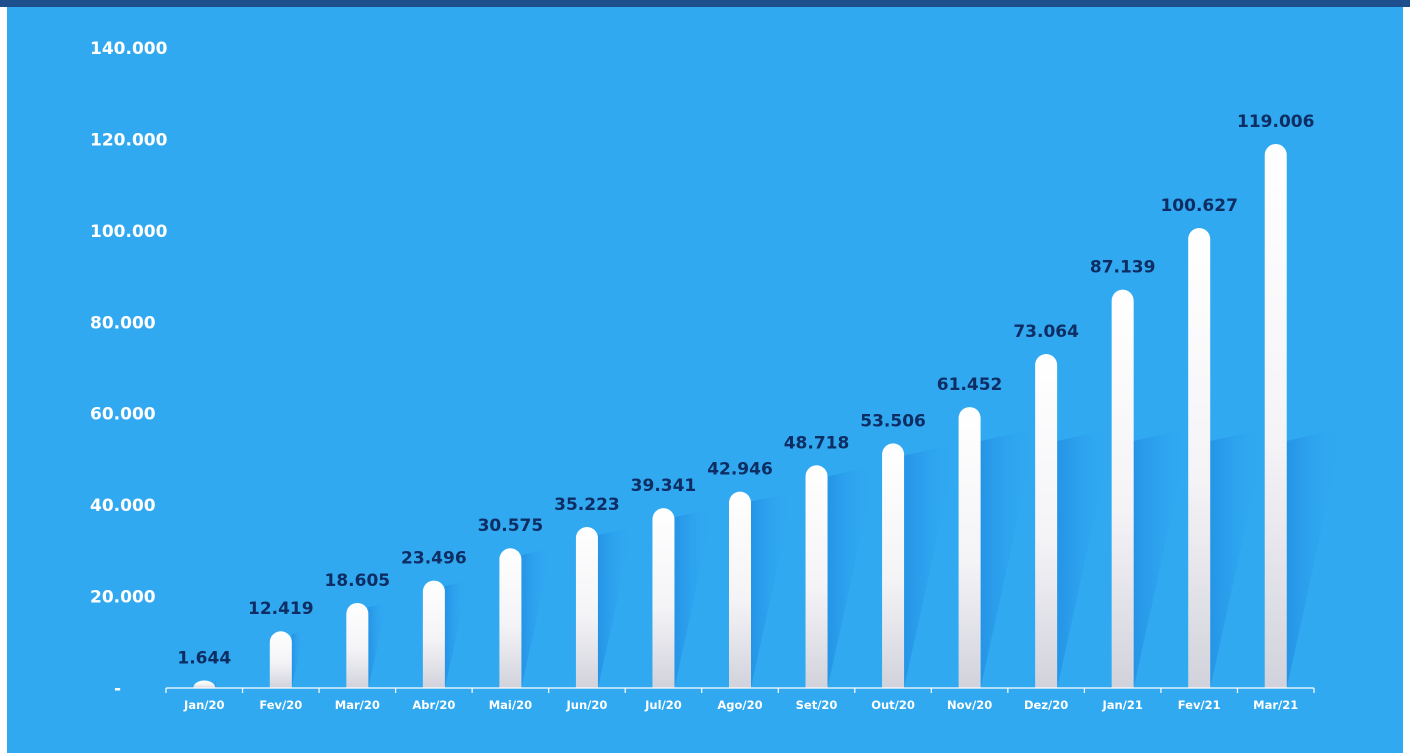  Describe the element at coordinates (434, 559) in the screenshot. I see `data-label: 23.496` at that location.